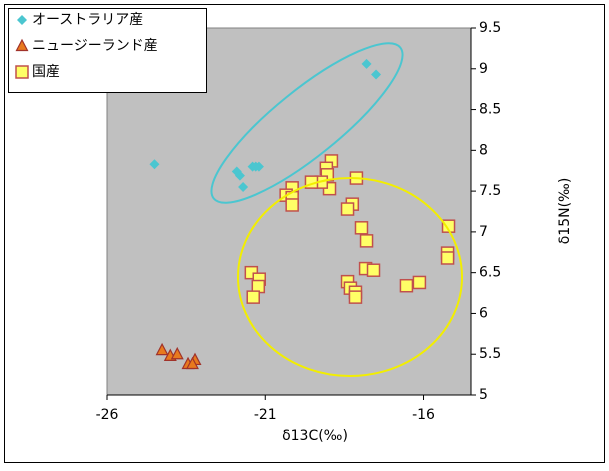 Image resolution: width=609 pixels, height=471 pixels. I want to click on group-ellipse, so click(307, 123).